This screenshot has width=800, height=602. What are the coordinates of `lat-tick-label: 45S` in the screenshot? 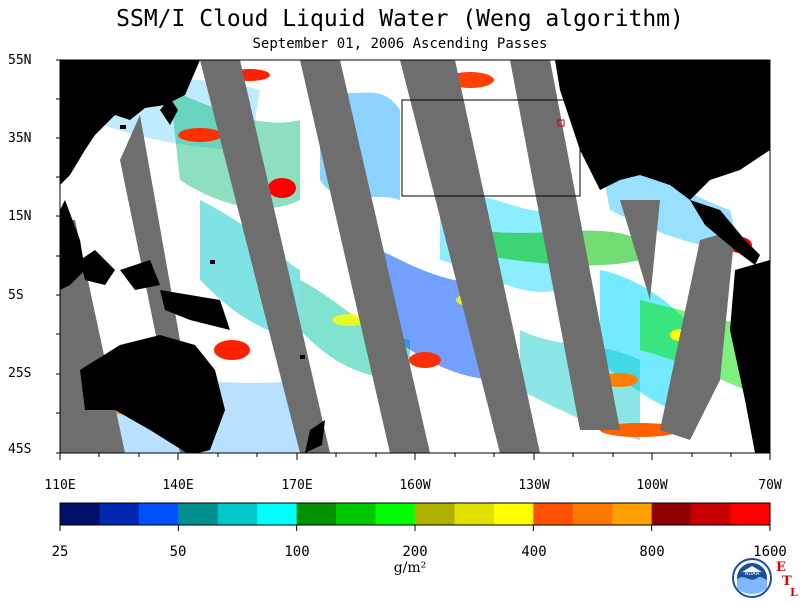 It's located at (20, 449).